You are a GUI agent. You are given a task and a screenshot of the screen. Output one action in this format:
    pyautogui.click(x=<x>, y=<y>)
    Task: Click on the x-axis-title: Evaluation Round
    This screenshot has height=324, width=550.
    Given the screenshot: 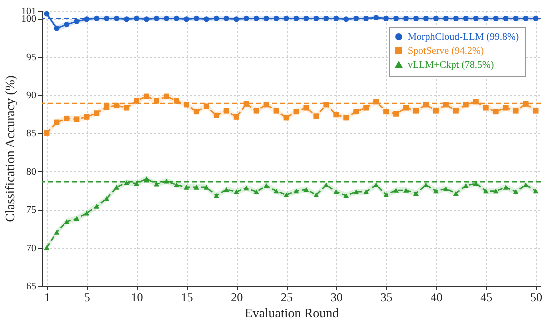 What is the action you would take?
    pyautogui.click(x=292, y=313)
    